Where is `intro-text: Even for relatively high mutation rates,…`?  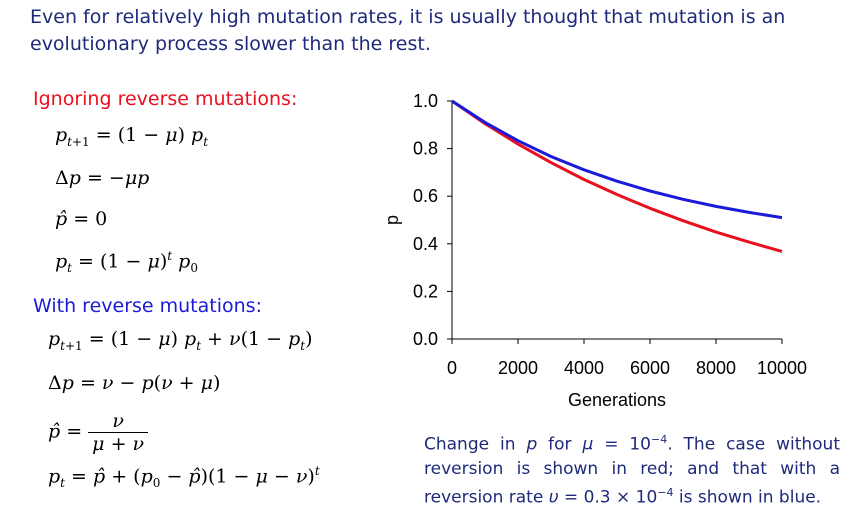 intro-text: Even for relatively high mutation rates,… is located at coordinates (435, 31).